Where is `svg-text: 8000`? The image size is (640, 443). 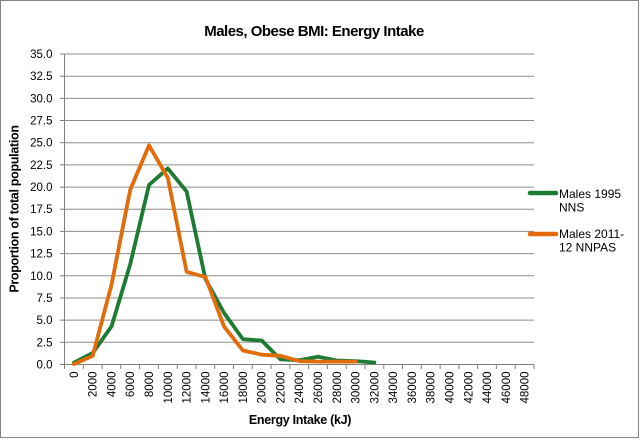 svg-text: 8000 is located at coordinates (150, 385).